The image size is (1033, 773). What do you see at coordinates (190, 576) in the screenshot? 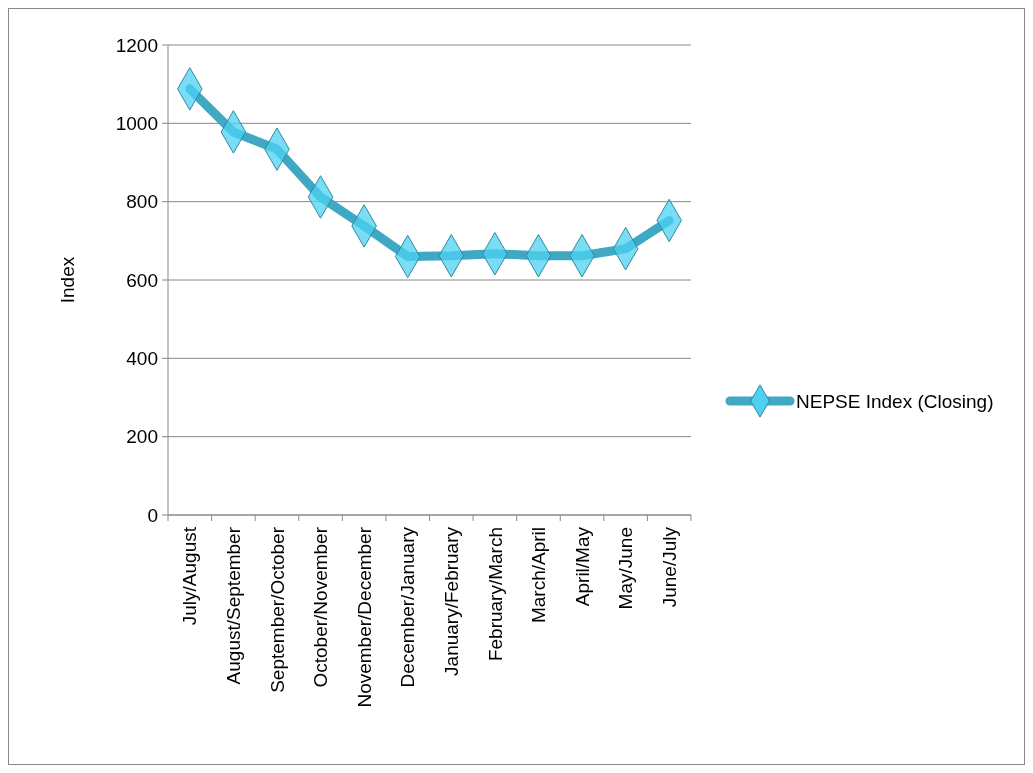
I see `x-tick-label: July/August` at bounding box center [190, 576].